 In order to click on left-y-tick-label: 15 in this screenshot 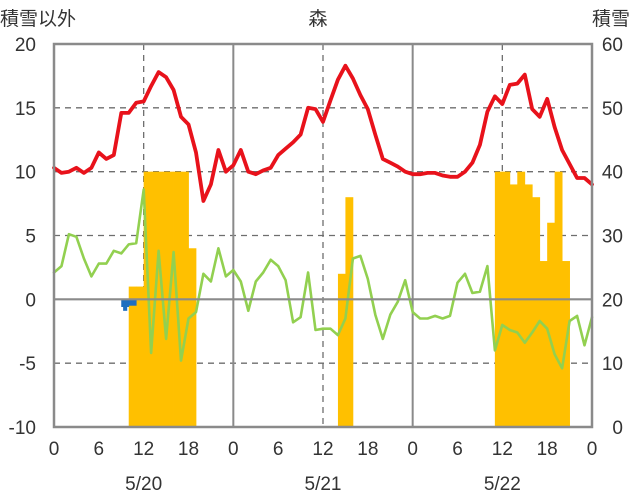, I will do `click(25, 109)`.